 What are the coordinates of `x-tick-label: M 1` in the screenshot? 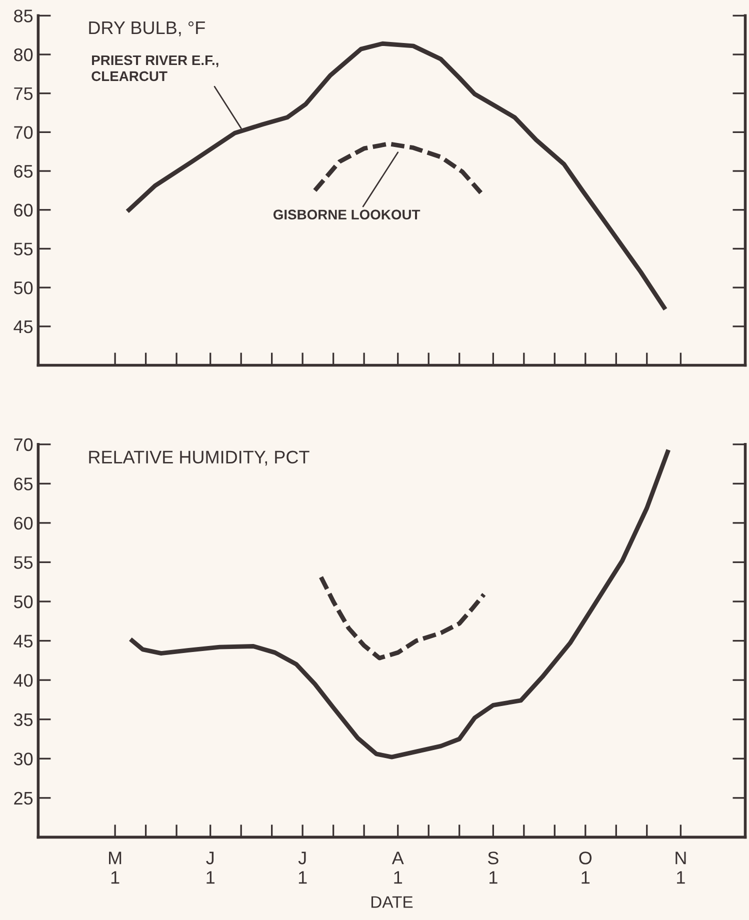 It's located at (115, 868).